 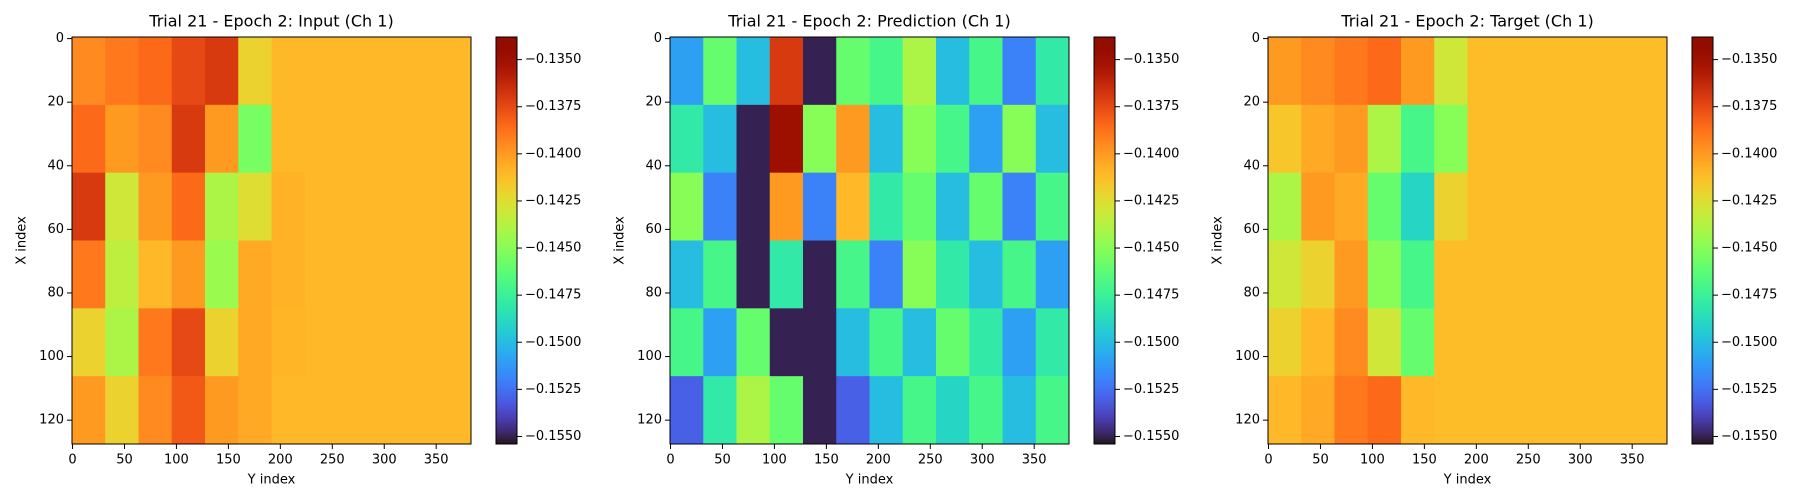 What do you see at coordinates (774, 460) in the screenshot?
I see `x-tick-label: 100` at bounding box center [774, 460].